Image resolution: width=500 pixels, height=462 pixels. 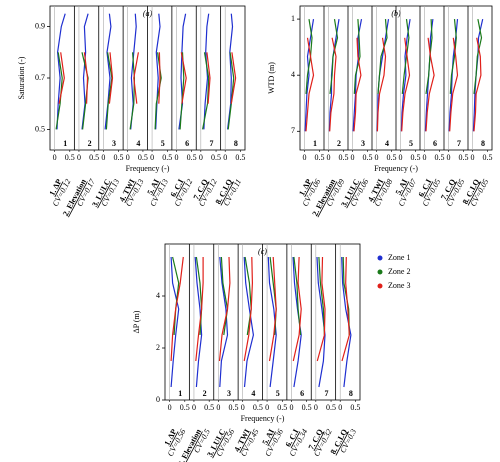 What do you see at coordinates (158, 399) in the screenshot?
I see `y-tick-label: 0` at bounding box center [158, 399].